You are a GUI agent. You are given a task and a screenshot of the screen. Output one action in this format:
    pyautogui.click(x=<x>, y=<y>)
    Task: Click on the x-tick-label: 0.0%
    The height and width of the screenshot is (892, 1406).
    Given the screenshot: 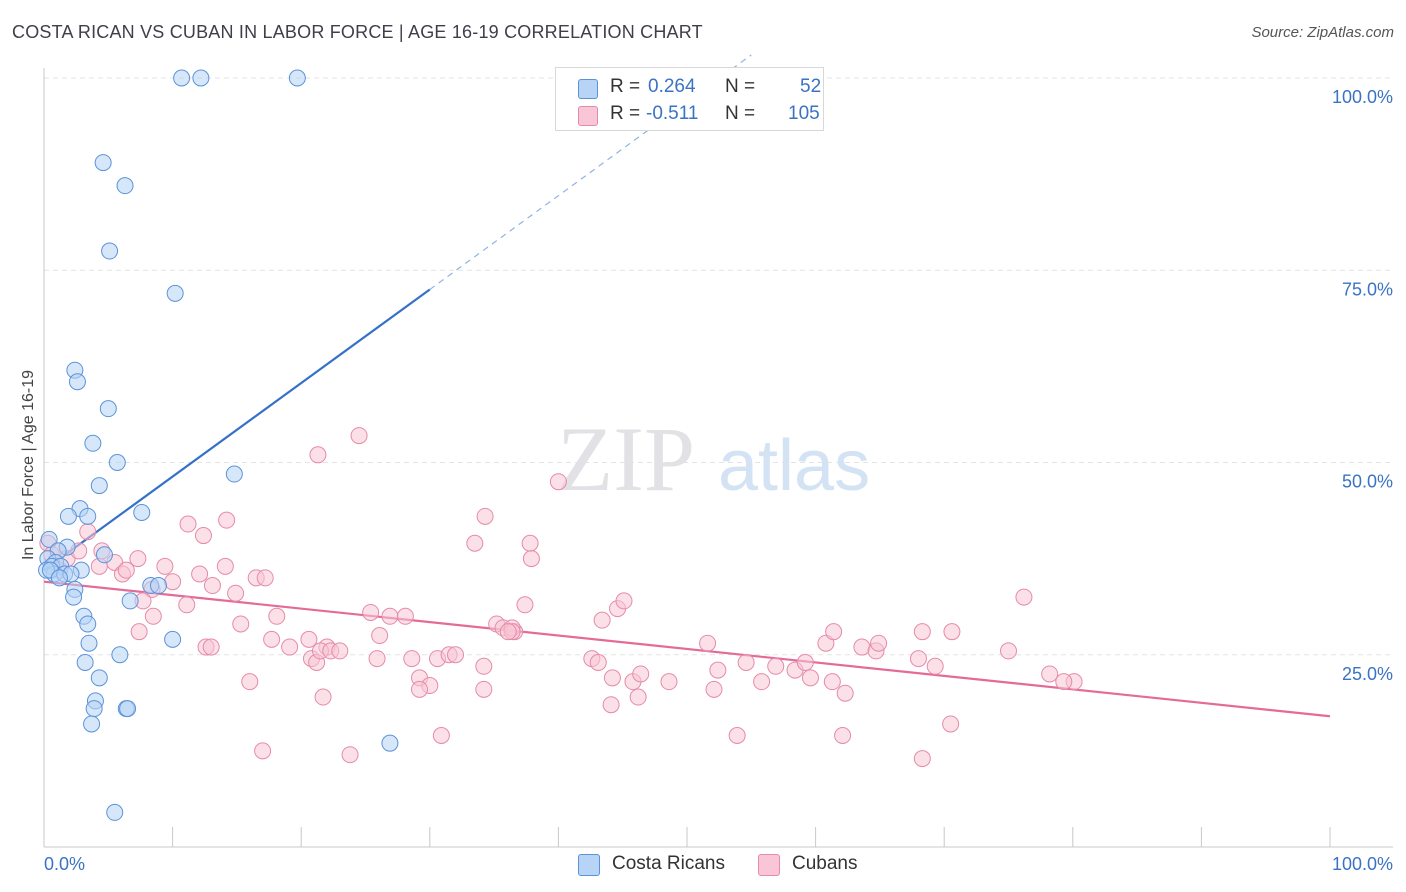 What is the action you would take?
    pyautogui.click(x=64, y=864)
    